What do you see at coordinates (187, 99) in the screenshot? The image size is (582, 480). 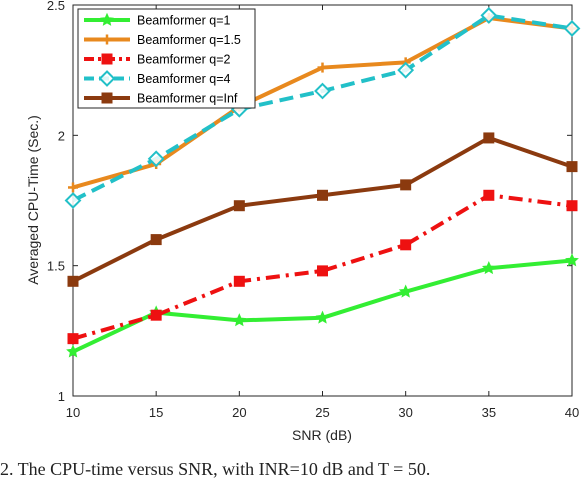 I see `legend-label: Beamformer q=Inf` at bounding box center [187, 99].